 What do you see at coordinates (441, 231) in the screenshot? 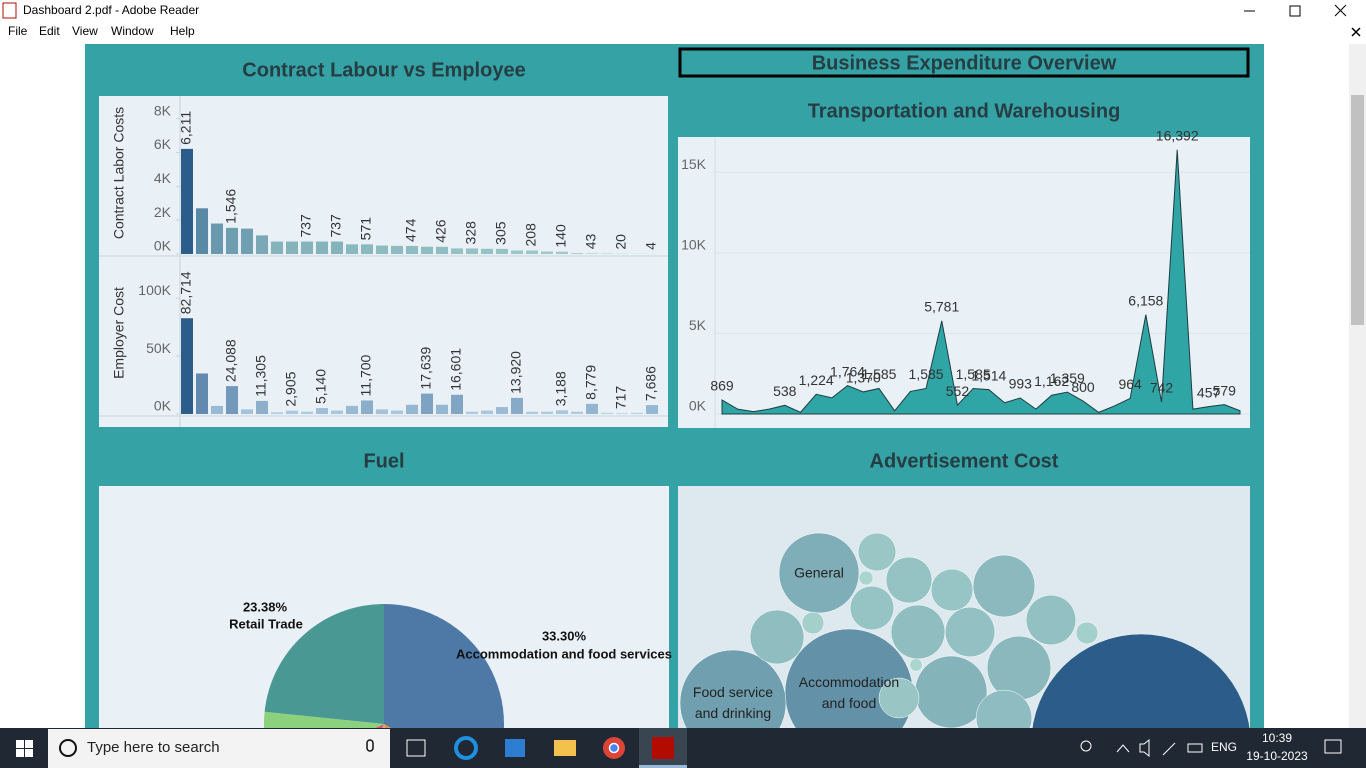
I see `data-label: 426` at bounding box center [441, 231].